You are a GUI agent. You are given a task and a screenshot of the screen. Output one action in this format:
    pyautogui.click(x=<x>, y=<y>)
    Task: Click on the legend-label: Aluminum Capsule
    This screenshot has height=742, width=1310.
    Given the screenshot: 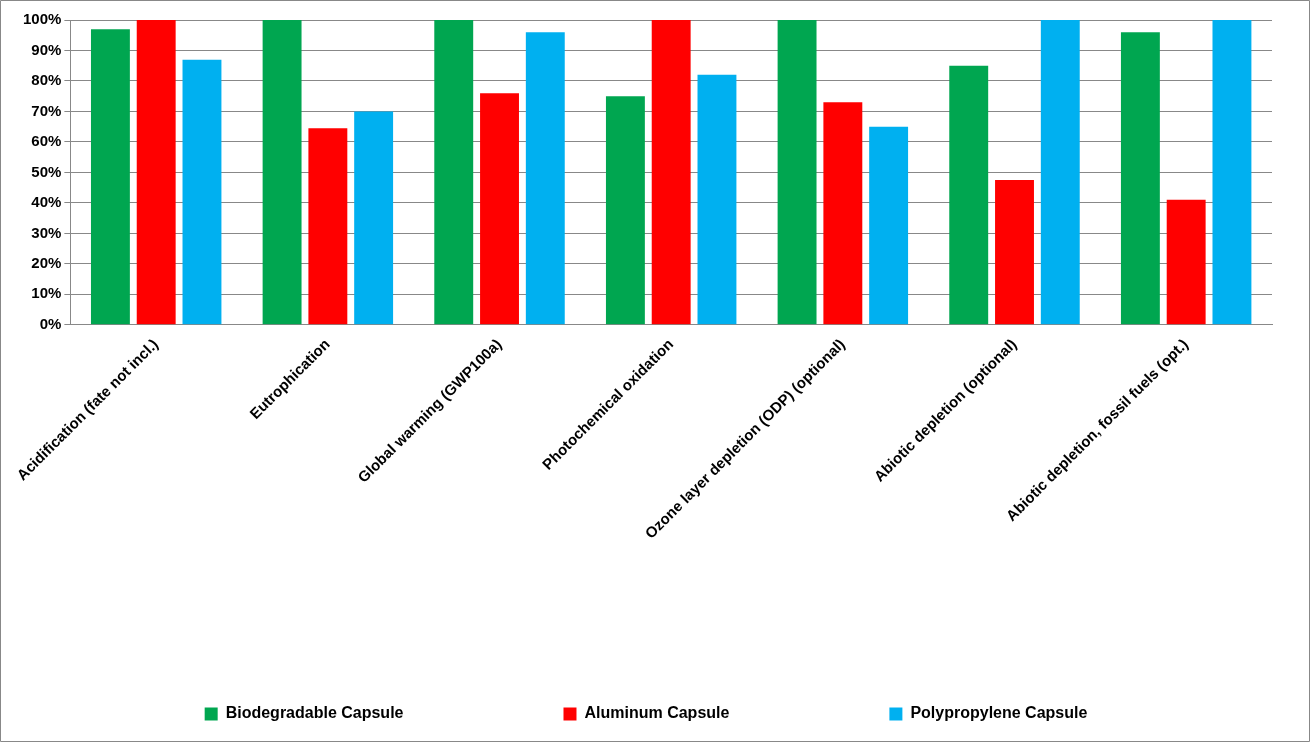 What is the action you would take?
    pyautogui.click(x=657, y=713)
    